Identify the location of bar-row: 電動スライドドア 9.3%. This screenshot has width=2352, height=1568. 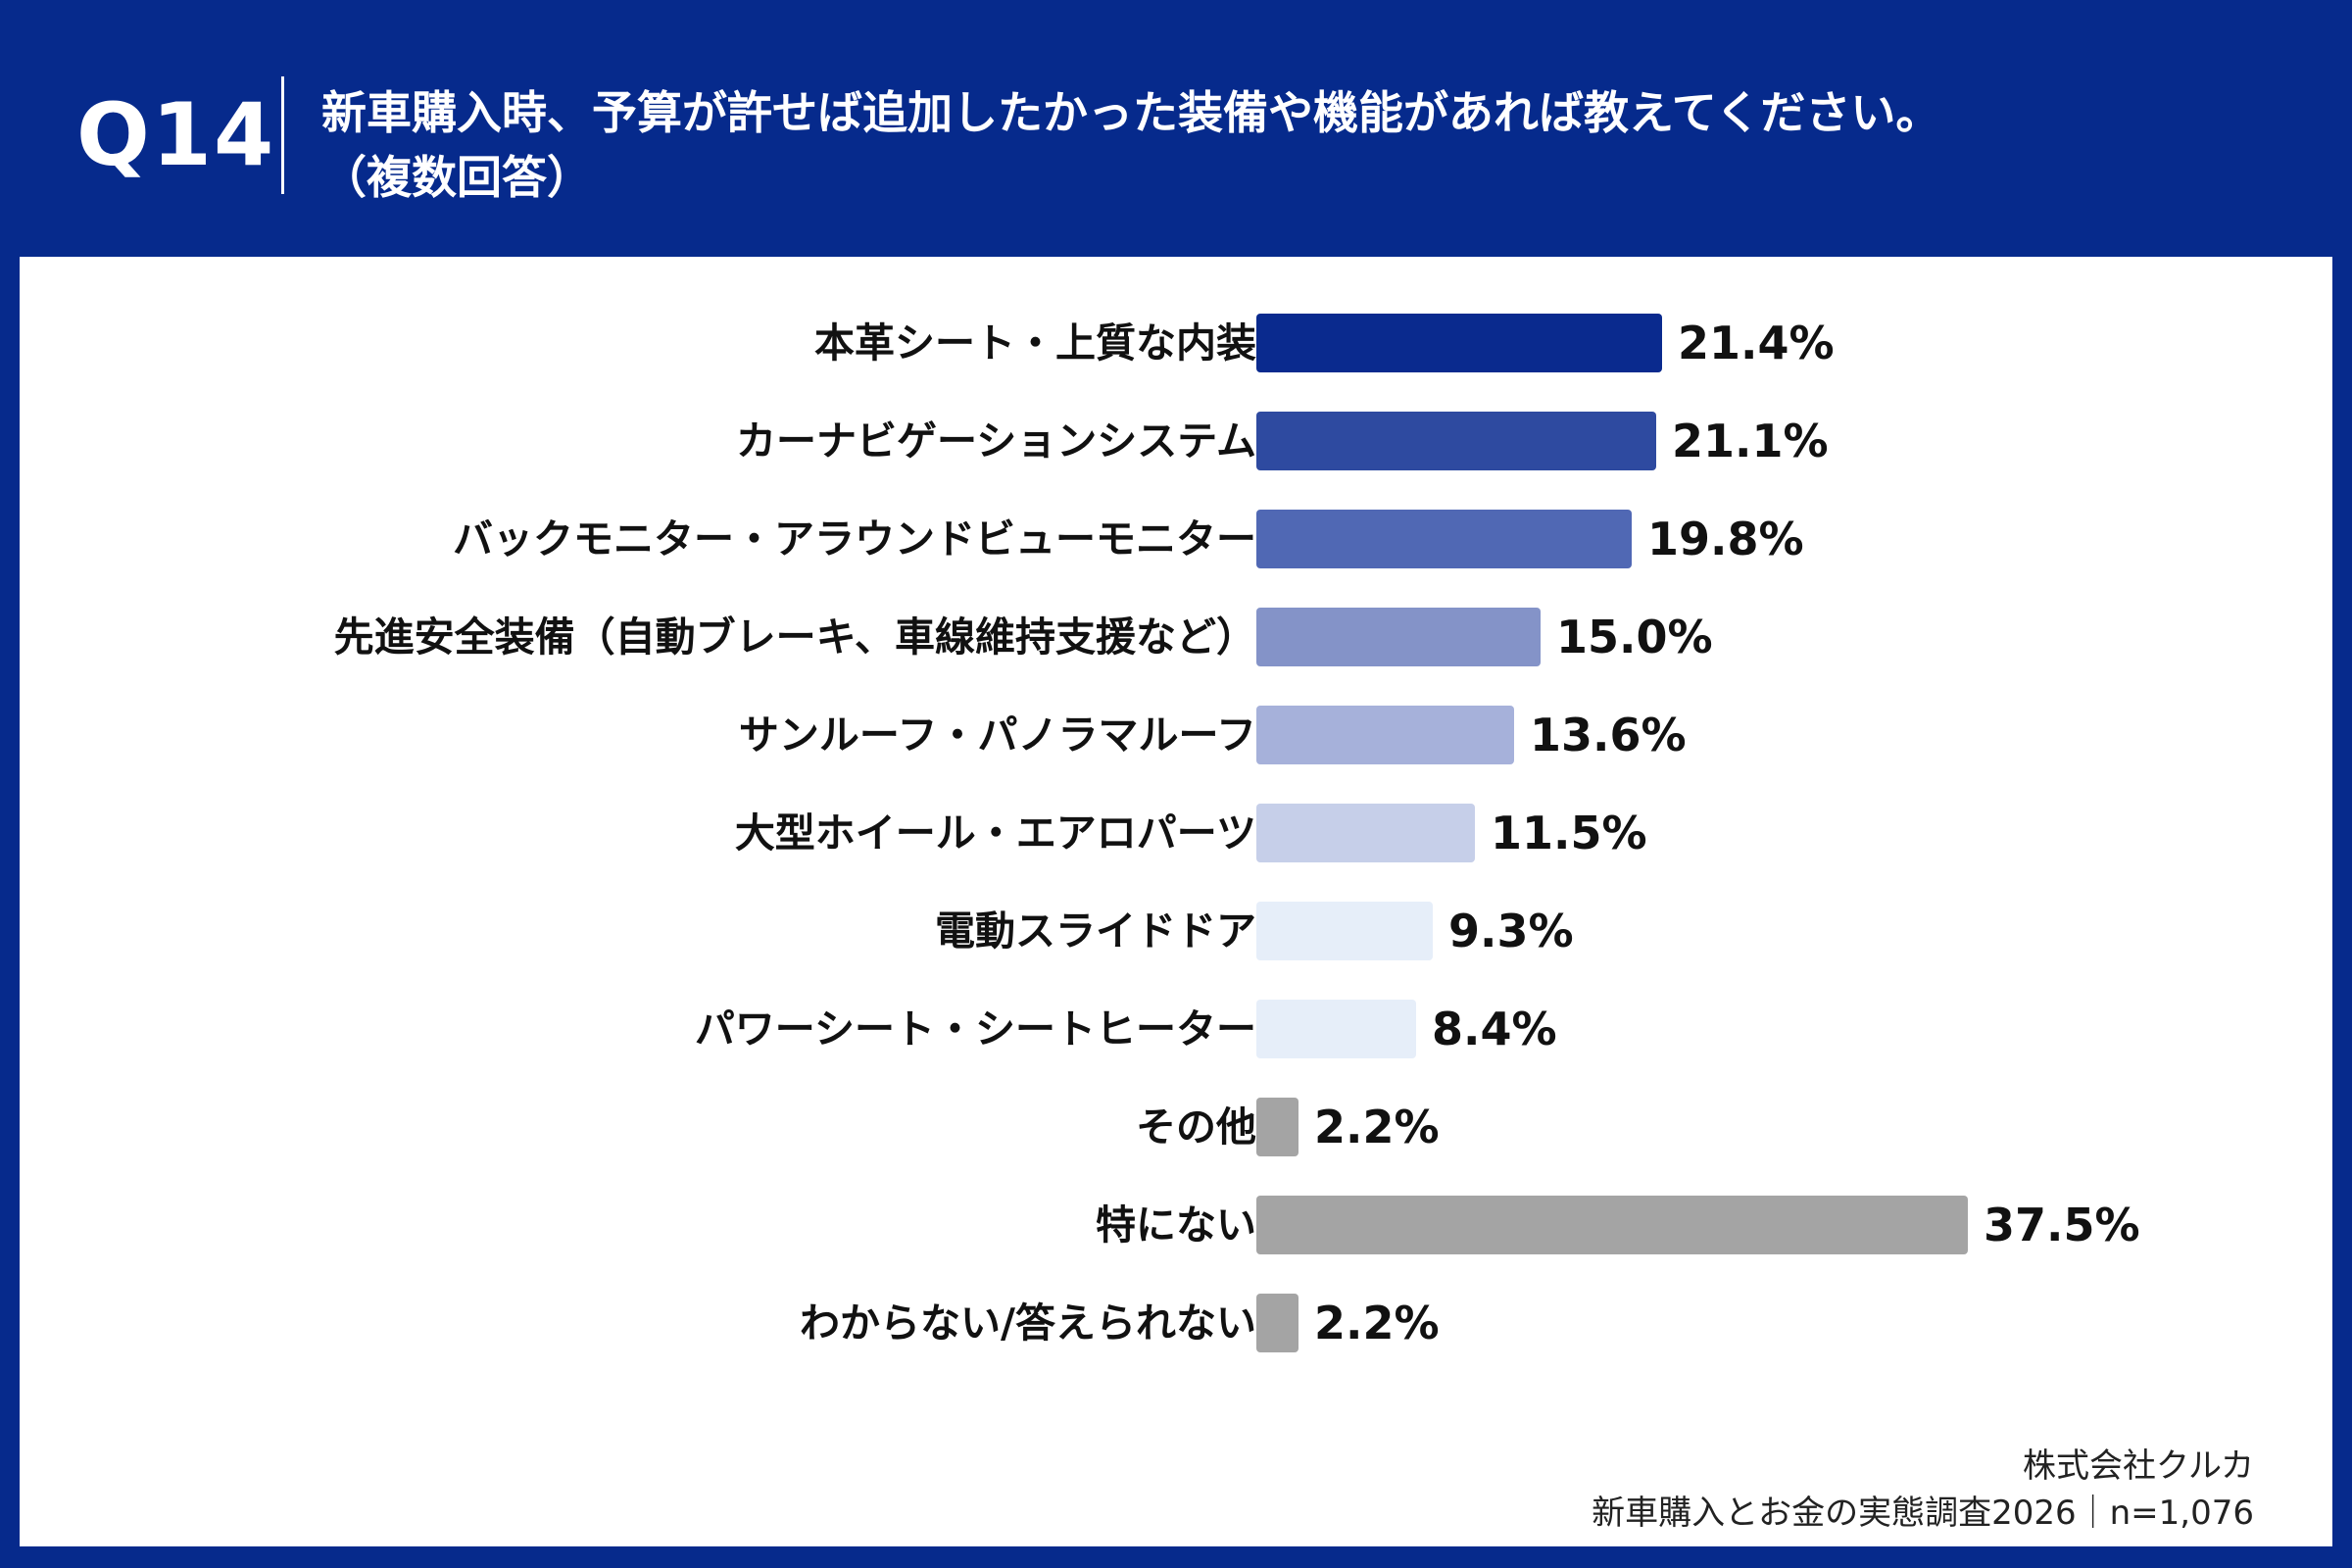
(1176, 931).